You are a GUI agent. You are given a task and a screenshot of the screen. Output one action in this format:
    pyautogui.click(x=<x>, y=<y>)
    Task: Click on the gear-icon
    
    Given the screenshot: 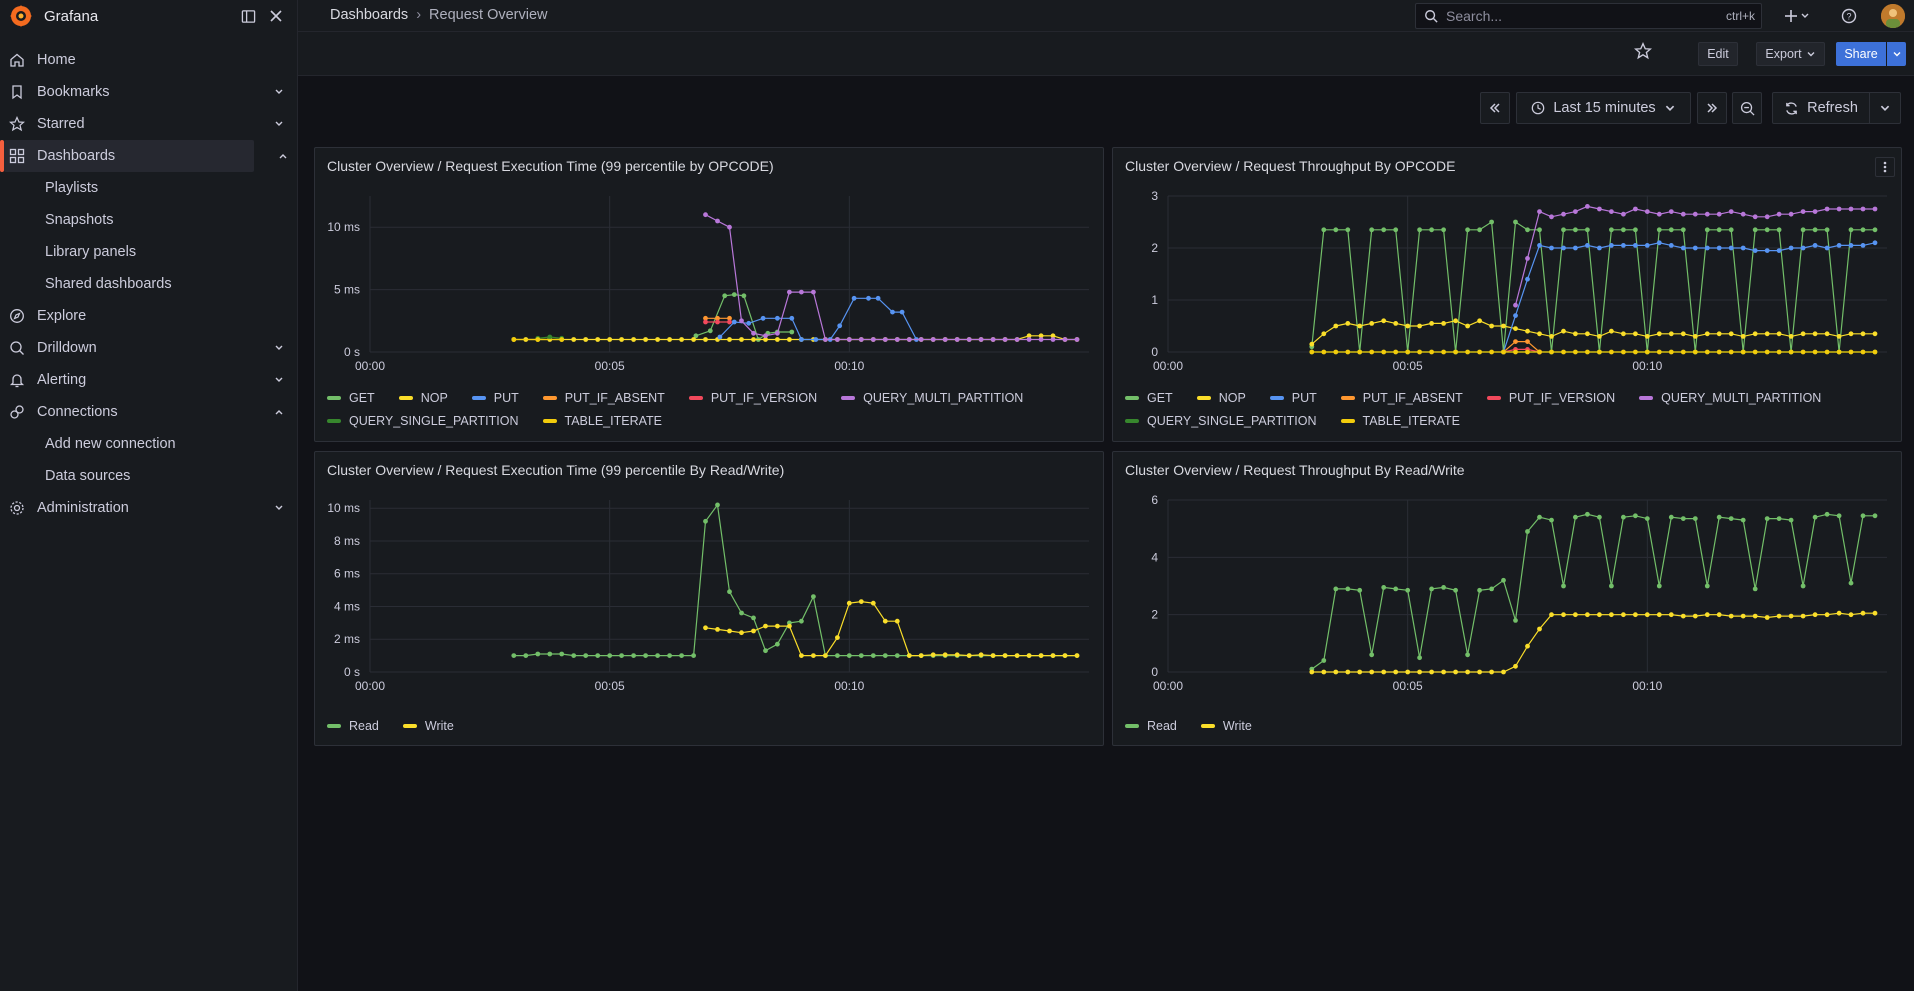 What is the action you would take?
    pyautogui.click(x=17, y=508)
    